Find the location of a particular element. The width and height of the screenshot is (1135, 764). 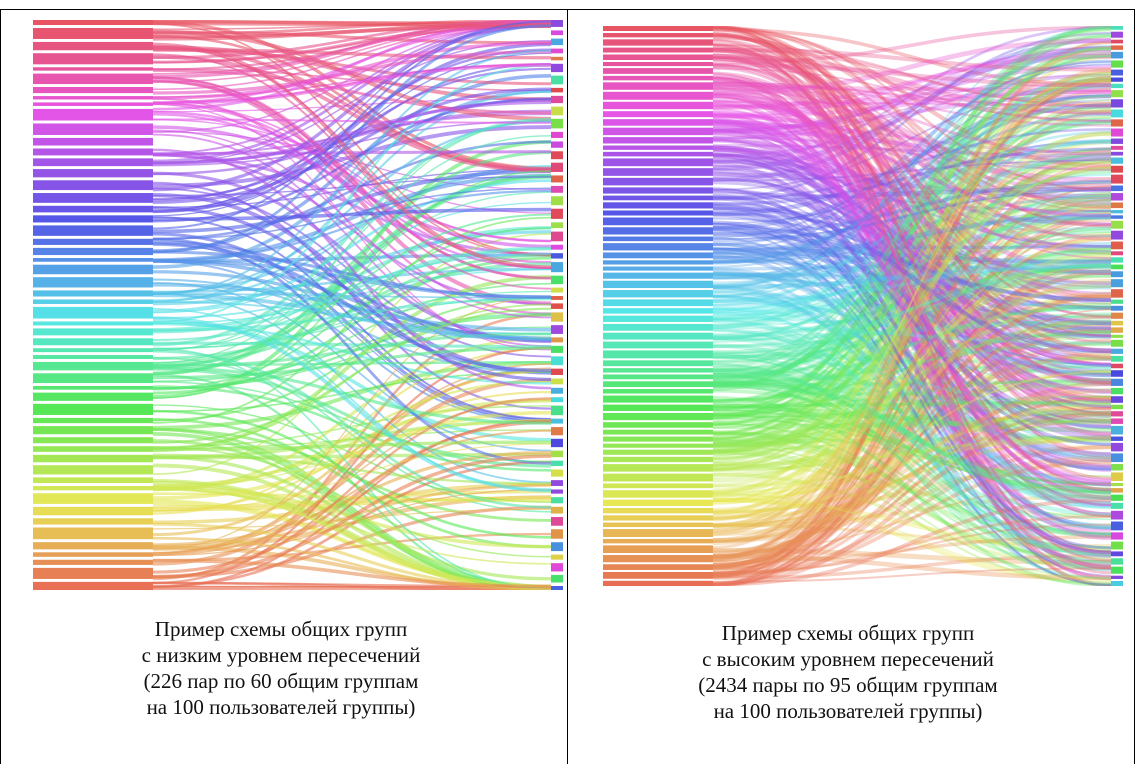

caption-line: с высоким уровнем пересечений is located at coordinates (848, 659).